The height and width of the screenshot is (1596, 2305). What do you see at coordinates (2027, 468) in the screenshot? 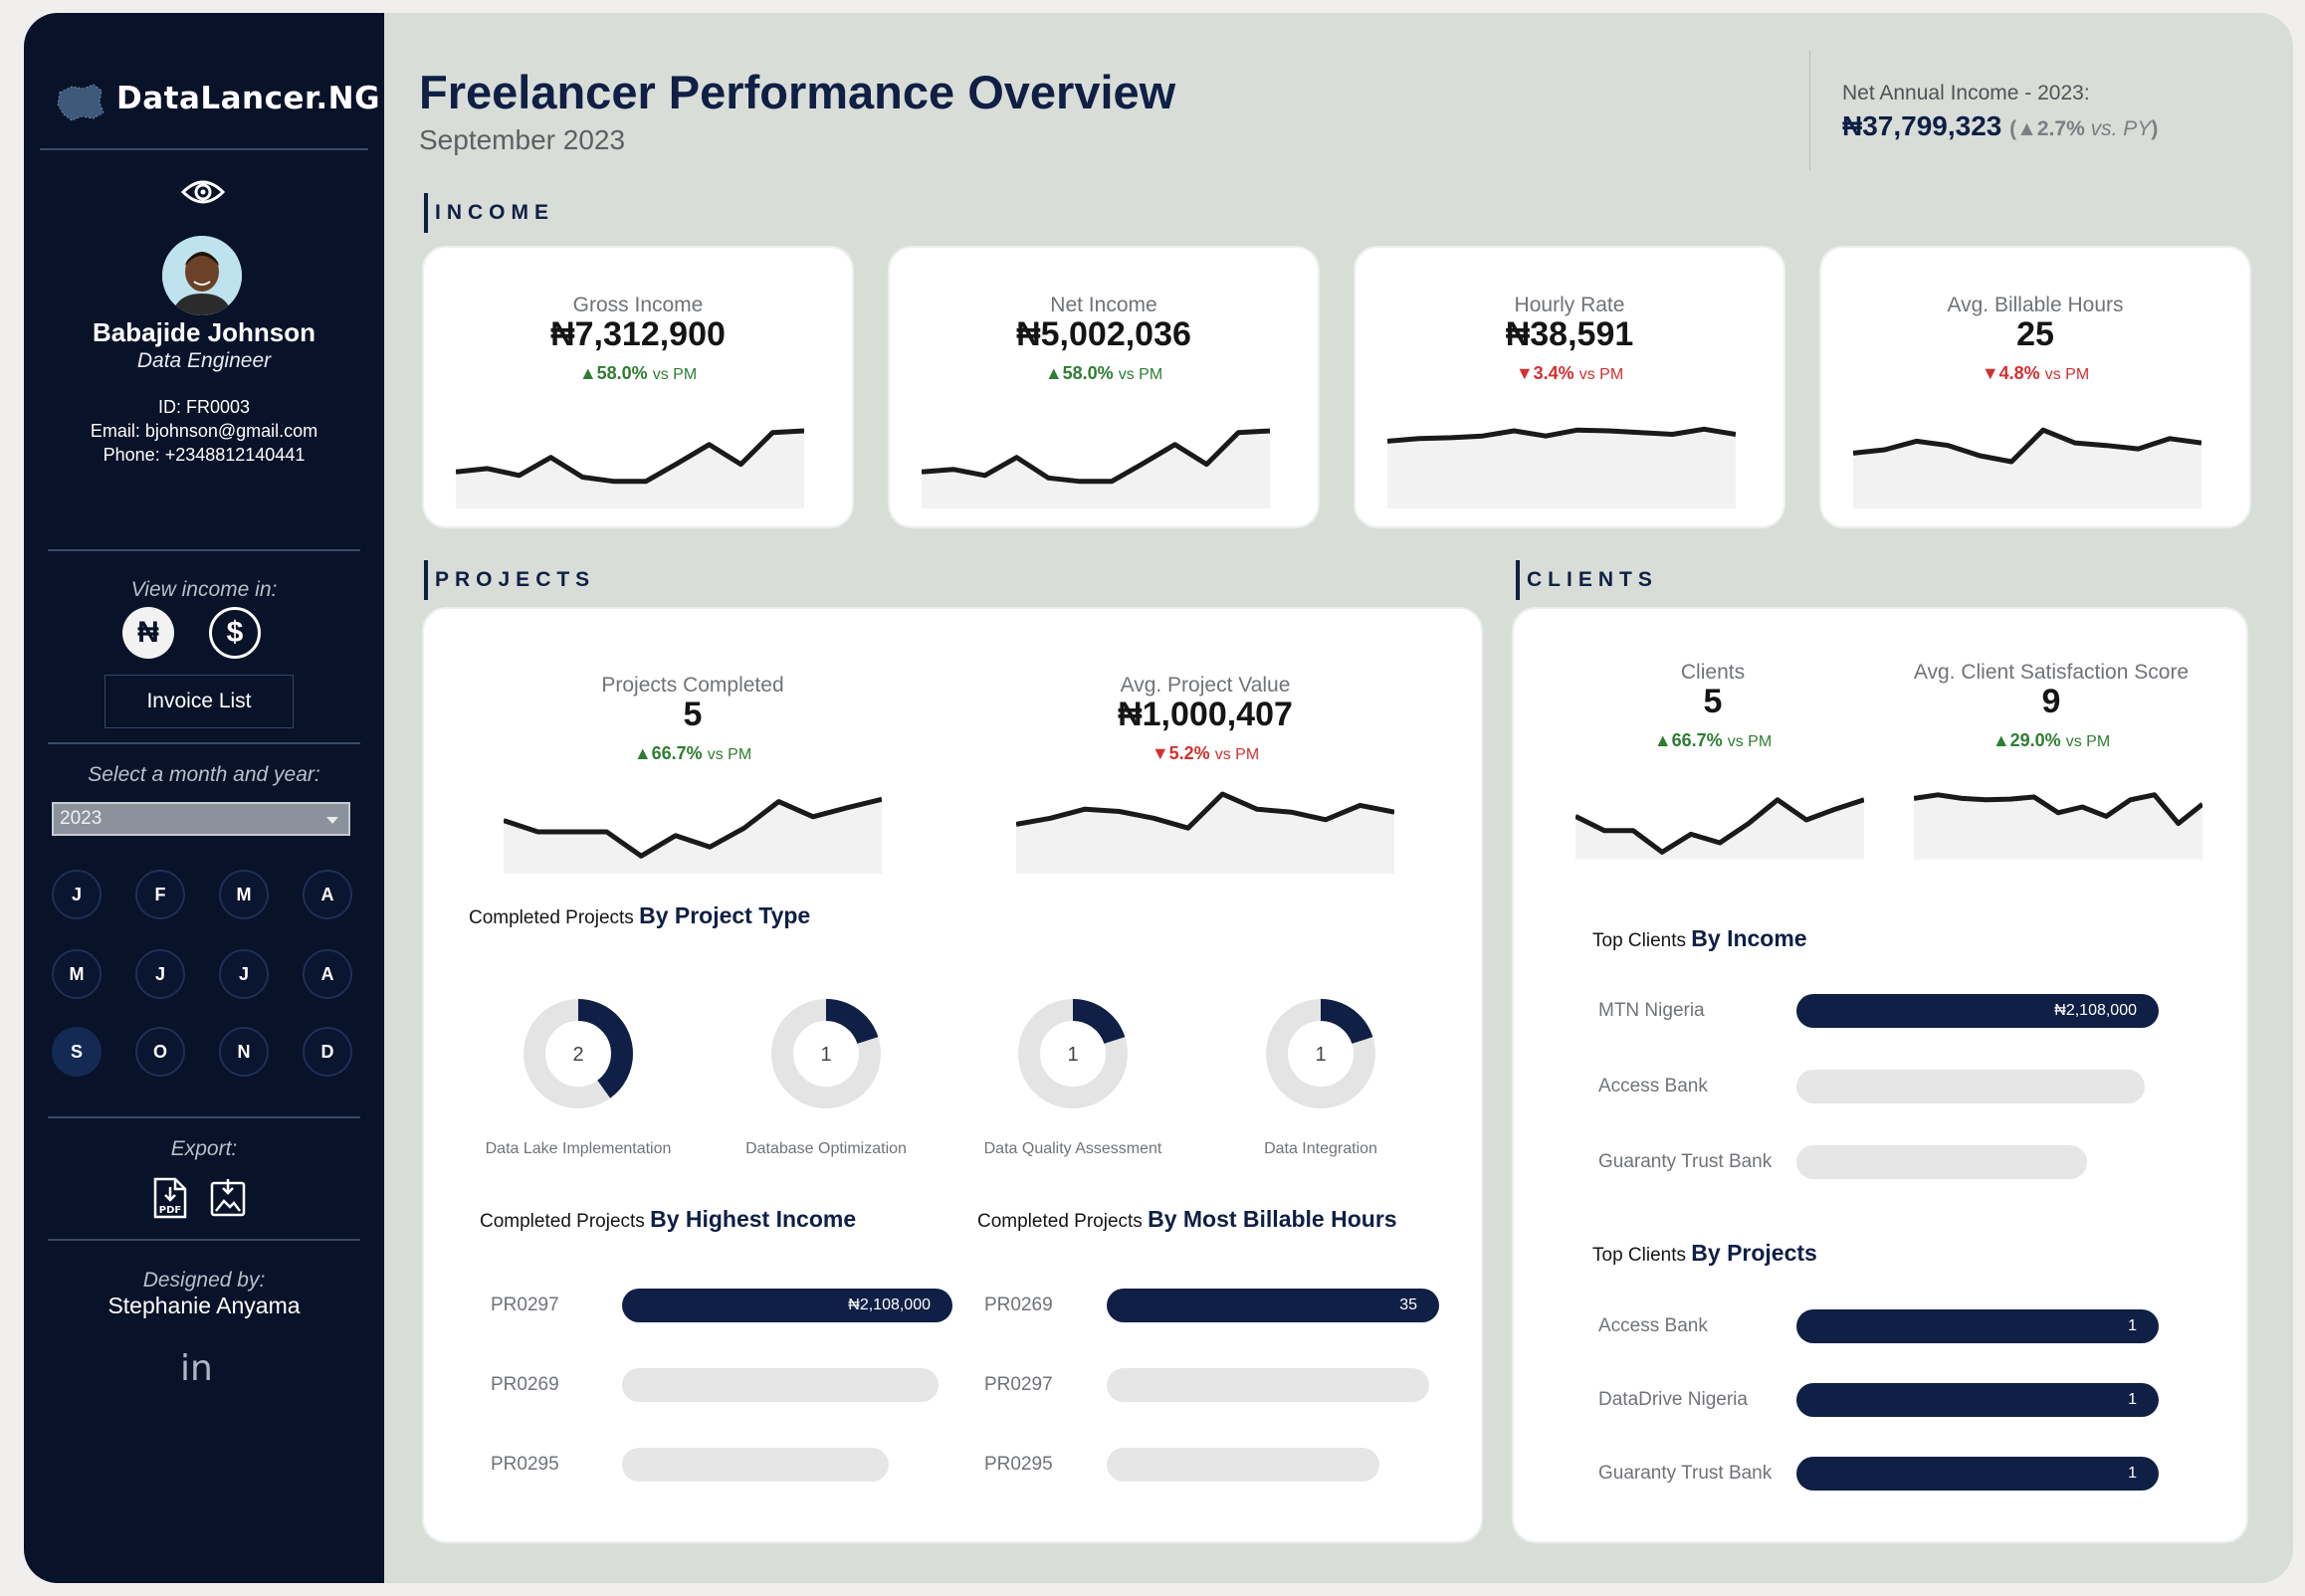
I see `sparkline-chart` at bounding box center [2027, 468].